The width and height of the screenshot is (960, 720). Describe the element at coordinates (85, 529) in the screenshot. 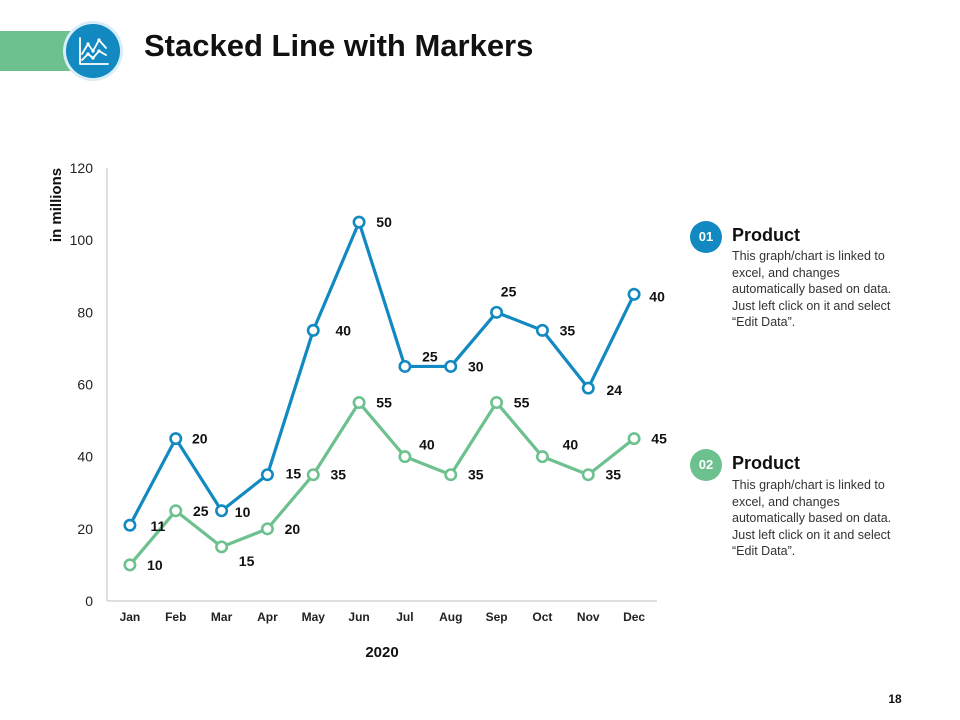

I see `y-tick-label: 20` at that location.